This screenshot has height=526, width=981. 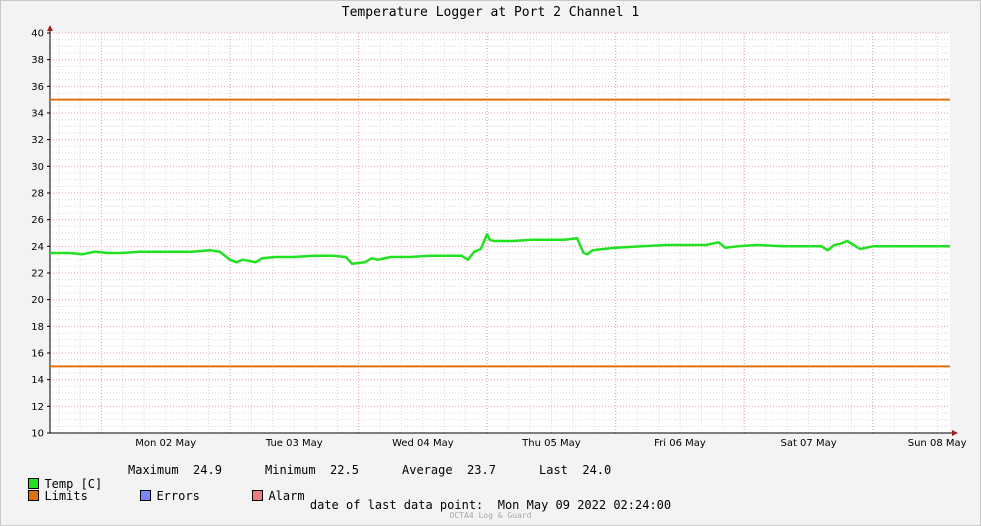 What do you see at coordinates (680, 443) in the screenshot?
I see `x-tick-label: Fri 06 May` at bounding box center [680, 443].